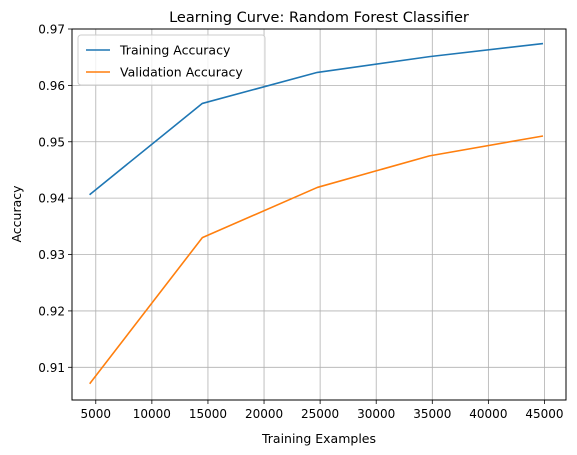 The height and width of the screenshot is (455, 577). Describe the element at coordinates (152, 414) in the screenshot. I see `x-tick-label: 10000` at that location.